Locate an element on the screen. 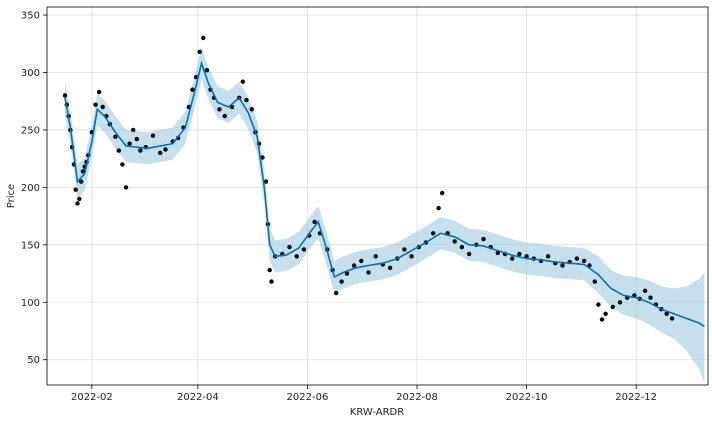 The height and width of the screenshot is (424, 712). y-tick-label: 350 is located at coordinates (30, 16).